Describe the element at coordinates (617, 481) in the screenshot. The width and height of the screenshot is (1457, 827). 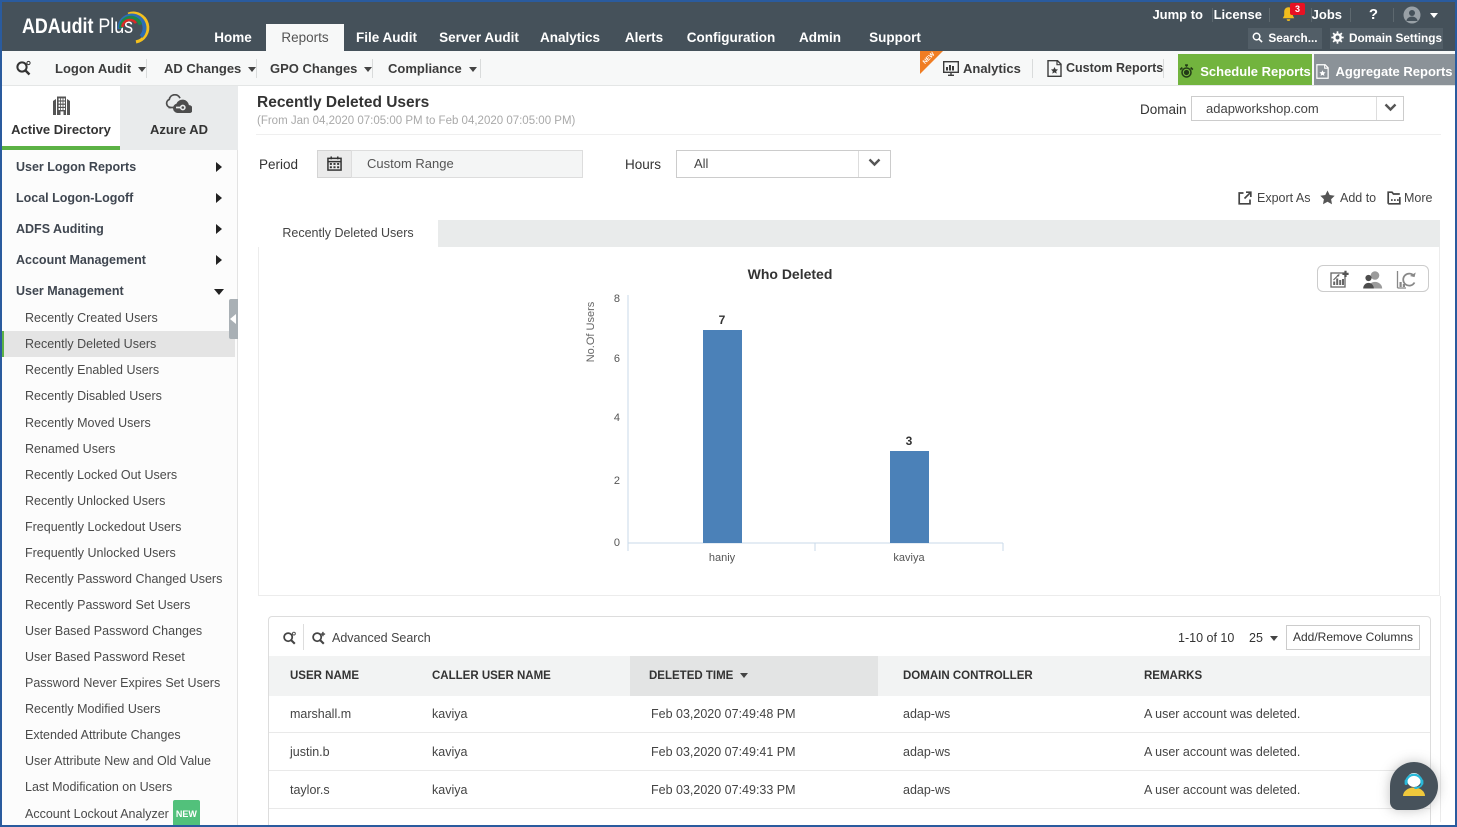
I see `svg-text: 2` at that location.